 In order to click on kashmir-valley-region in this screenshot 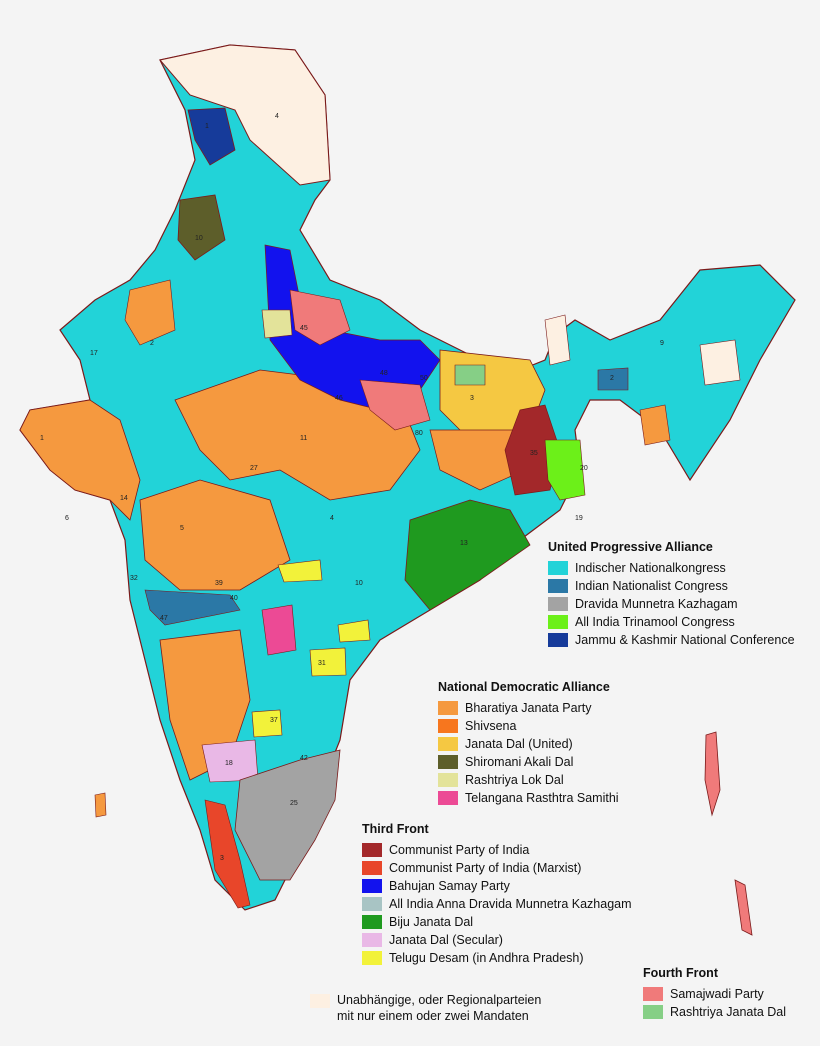, I will do `click(211, 136)`.